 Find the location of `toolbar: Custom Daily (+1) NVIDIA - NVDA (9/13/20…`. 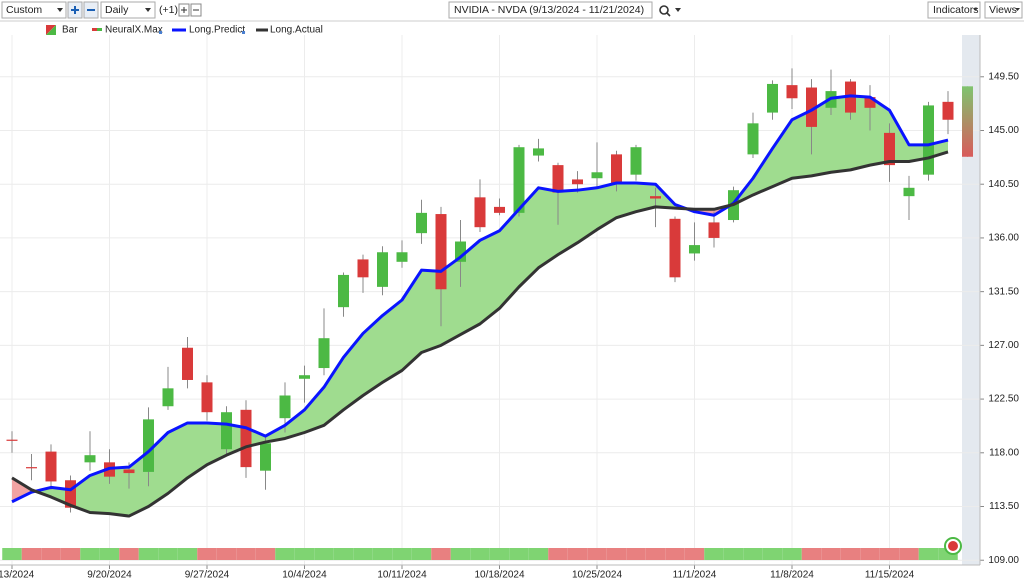

toolbar: Custom Daily (+1) NVIDIA - NVDA (9/13/20… is located at coordinates (512, 10).